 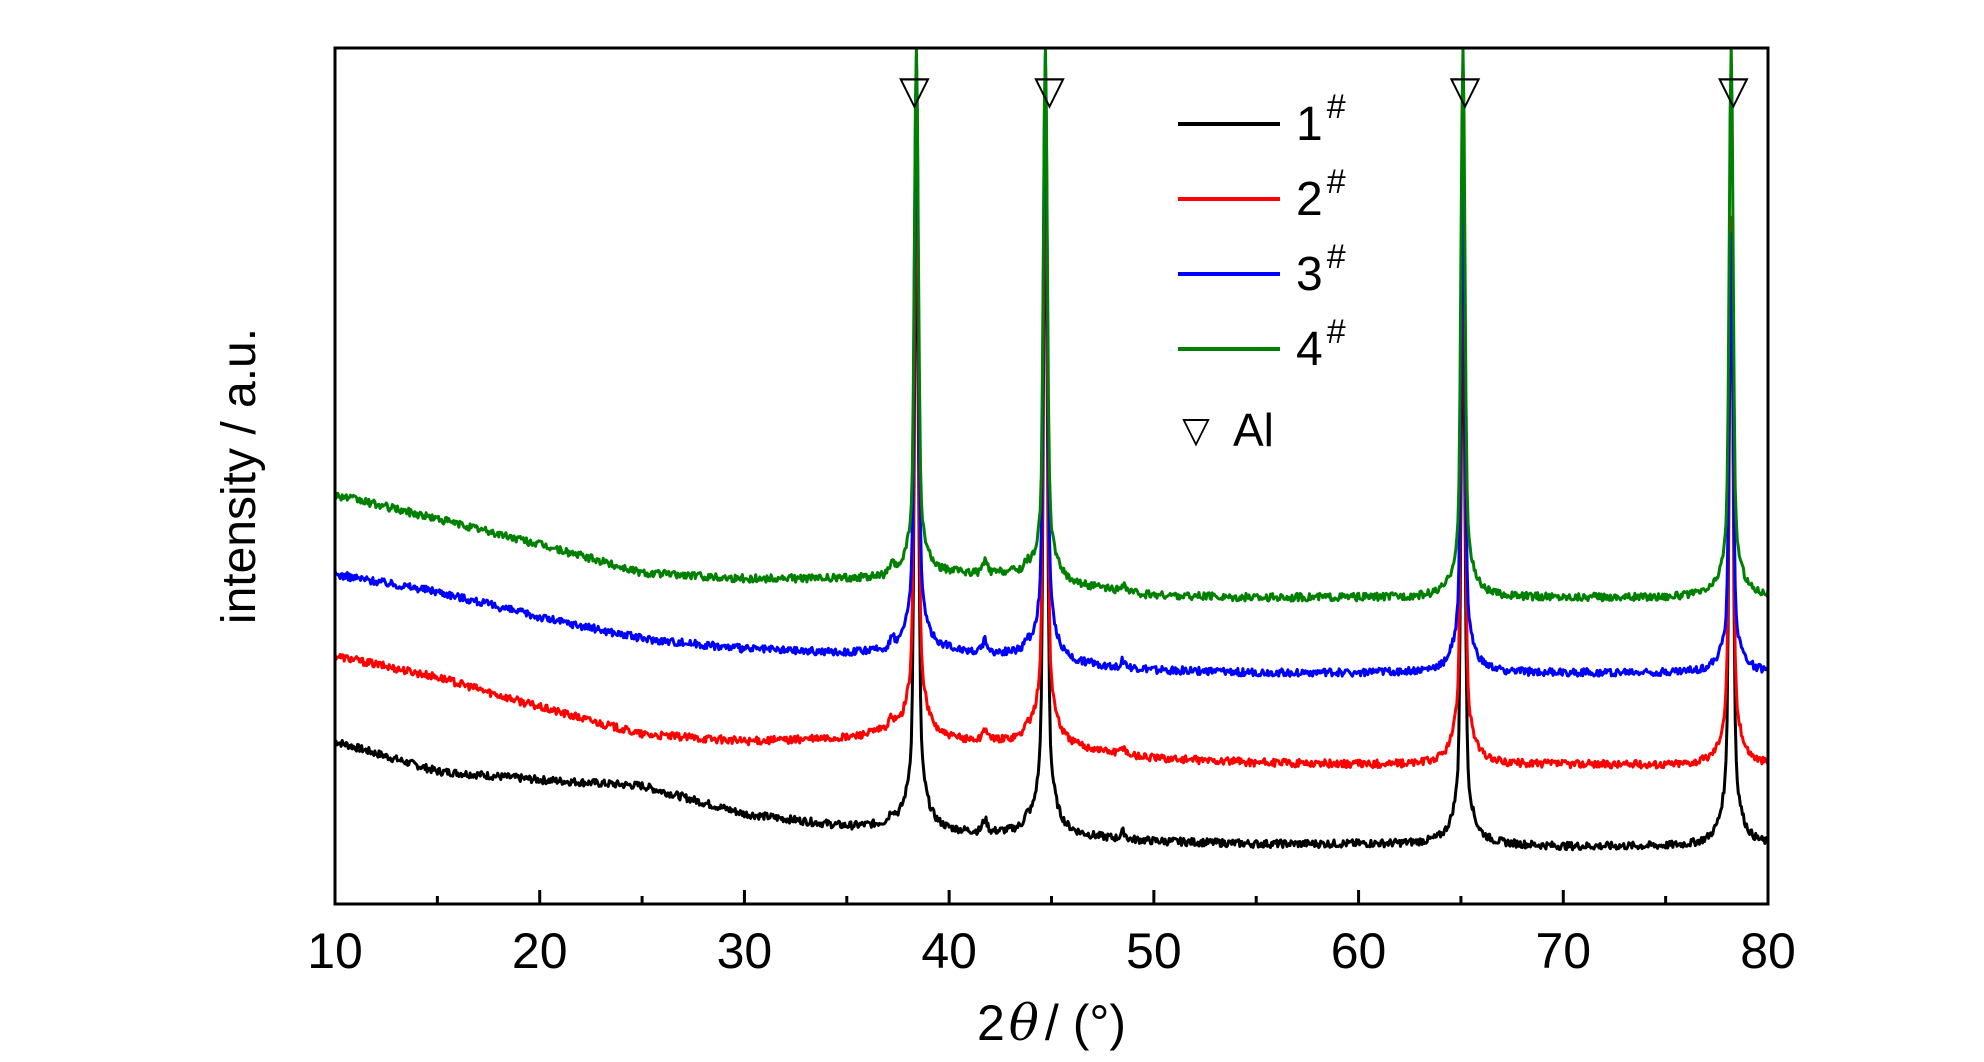 What do you see at coordinates (1196, 429) in the screenshot?
I see `legend-al-marker-icon: ▽` at bounding box center [1196, 429].